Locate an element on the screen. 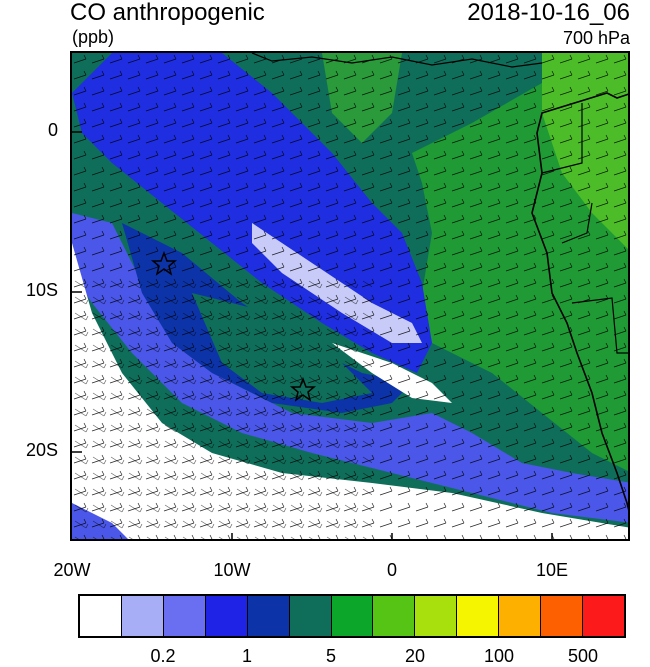 The image size is (650, 667). coastline is located at coordinates (579, 301).